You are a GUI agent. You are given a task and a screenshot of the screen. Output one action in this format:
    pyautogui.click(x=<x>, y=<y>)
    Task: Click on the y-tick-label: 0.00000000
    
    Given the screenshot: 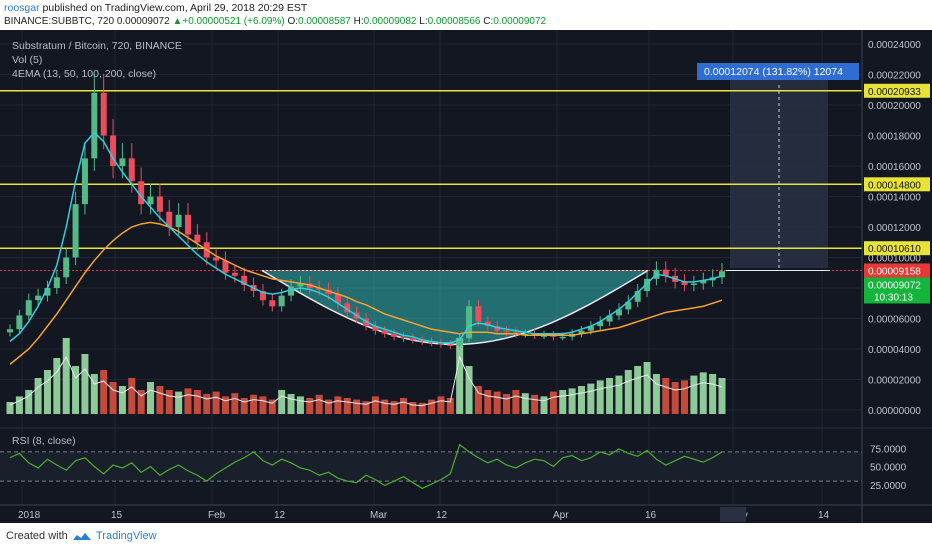 What is the action you would take?
    pyautogui.click(x=894, y=411)
    